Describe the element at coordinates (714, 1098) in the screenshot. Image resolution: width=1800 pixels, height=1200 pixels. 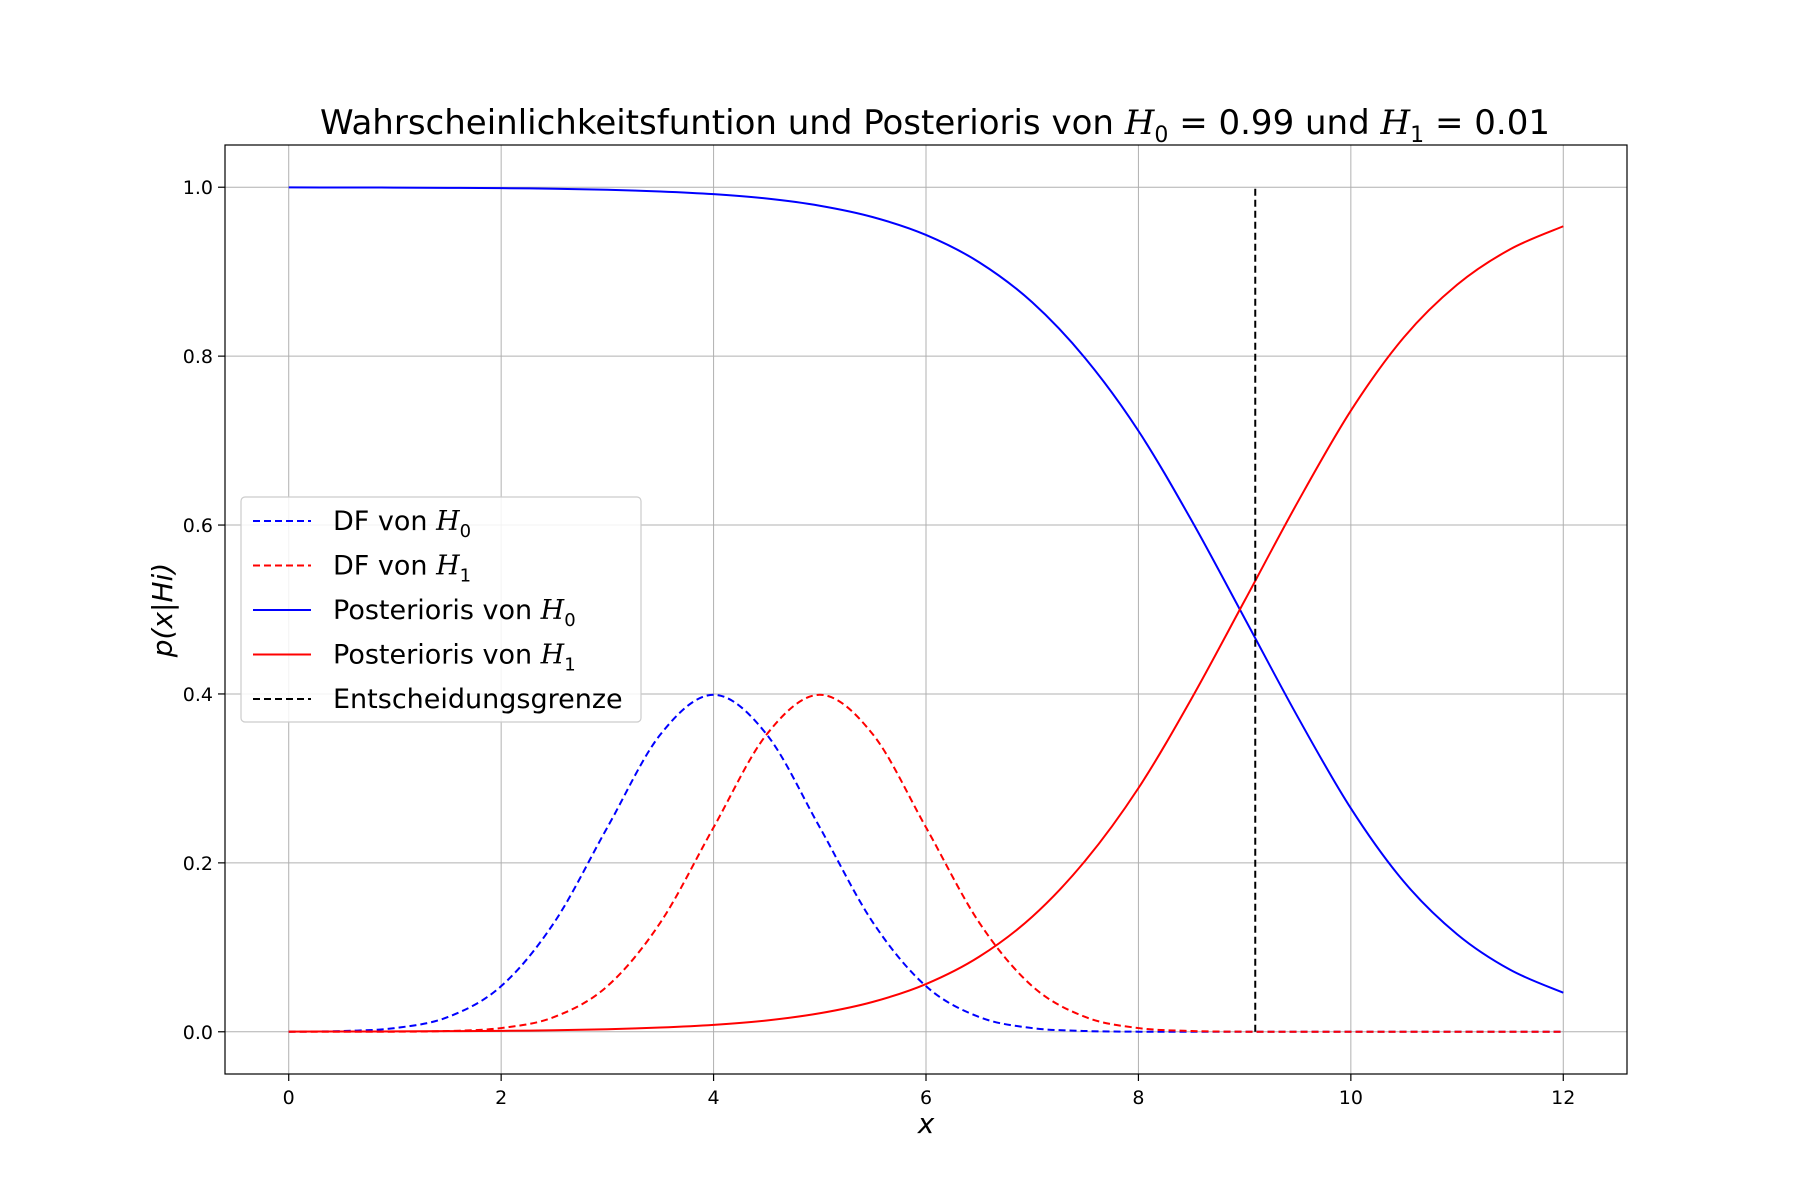
I see `x-tick-label: 4` at that location.